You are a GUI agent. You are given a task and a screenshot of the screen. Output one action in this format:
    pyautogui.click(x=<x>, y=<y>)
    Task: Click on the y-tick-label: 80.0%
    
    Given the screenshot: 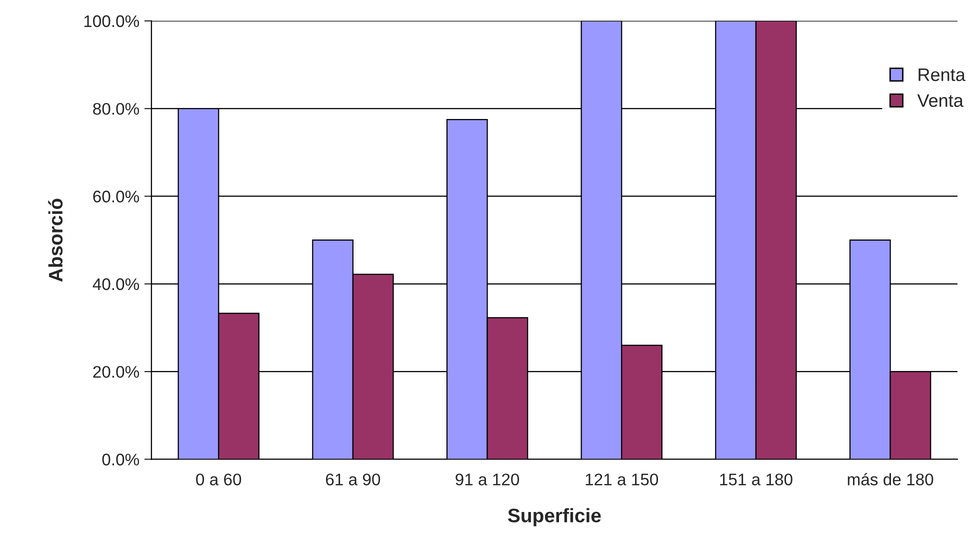 What is the action you would take?
    pyautogui.click(x=116, y=108)
    